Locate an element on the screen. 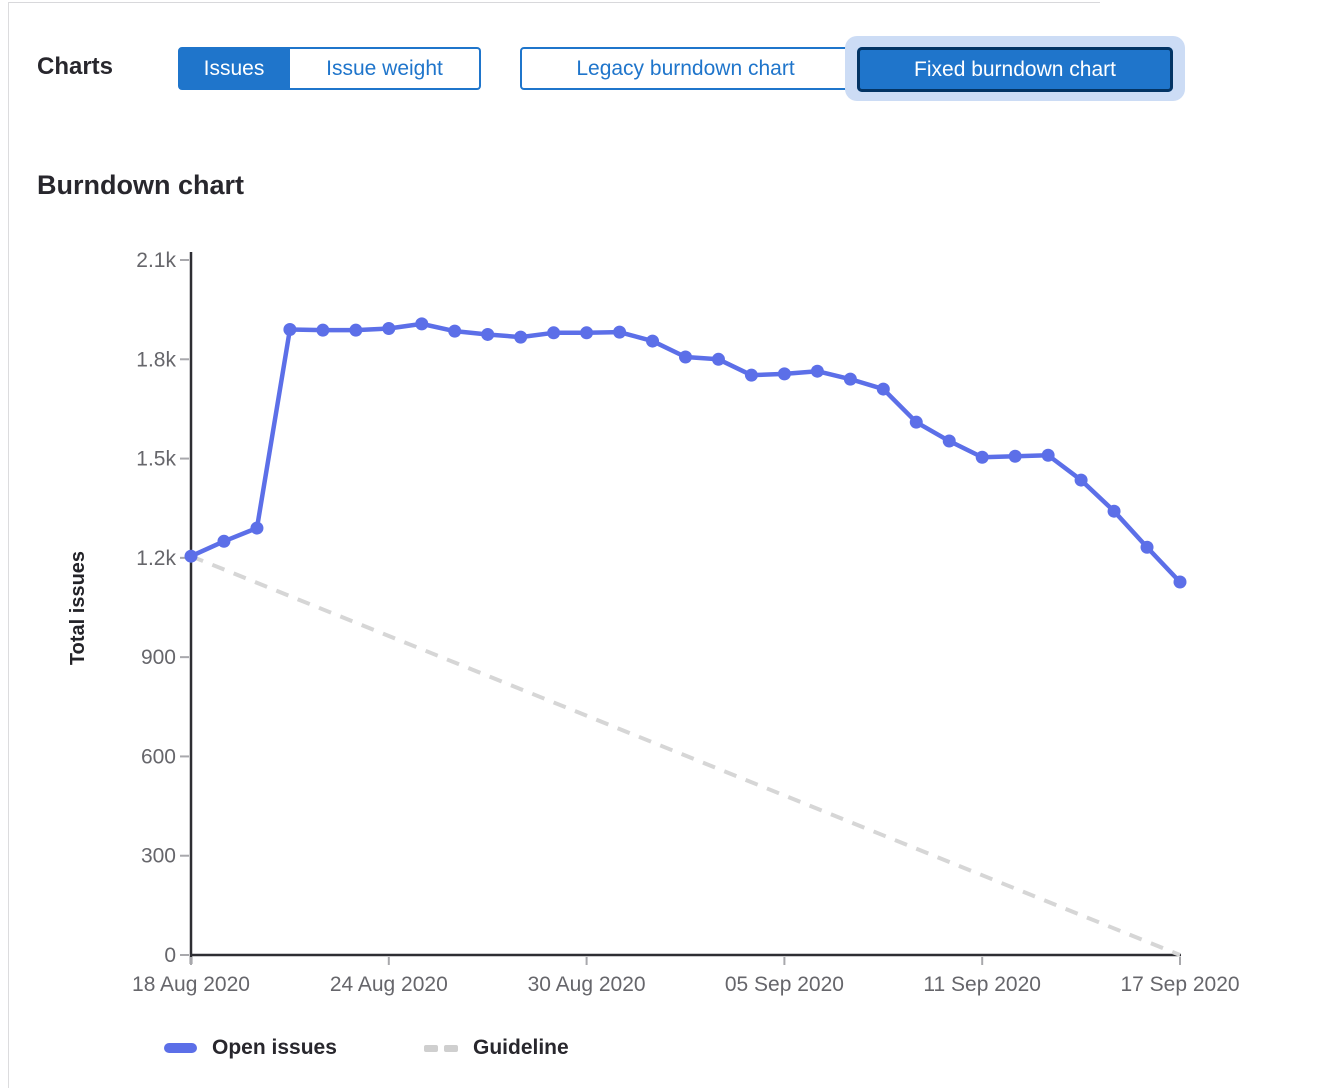  y-tick-label: 1.5k is located at coordinates (156, 459).